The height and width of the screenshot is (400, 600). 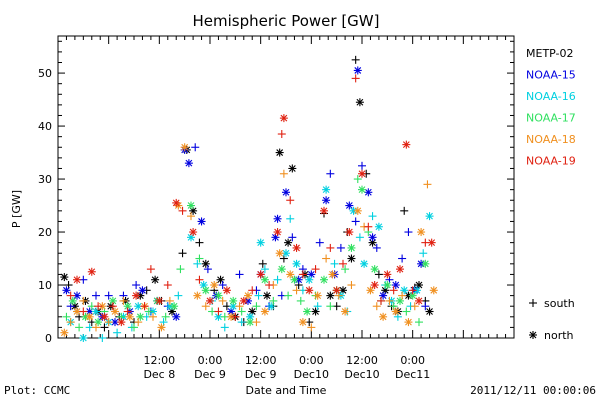 What do you see at coordinates (533, 390) in the screenshot?
I see `footer-timestamp: 2011/12/11 00:00:06` at bounding box center [533, 390].